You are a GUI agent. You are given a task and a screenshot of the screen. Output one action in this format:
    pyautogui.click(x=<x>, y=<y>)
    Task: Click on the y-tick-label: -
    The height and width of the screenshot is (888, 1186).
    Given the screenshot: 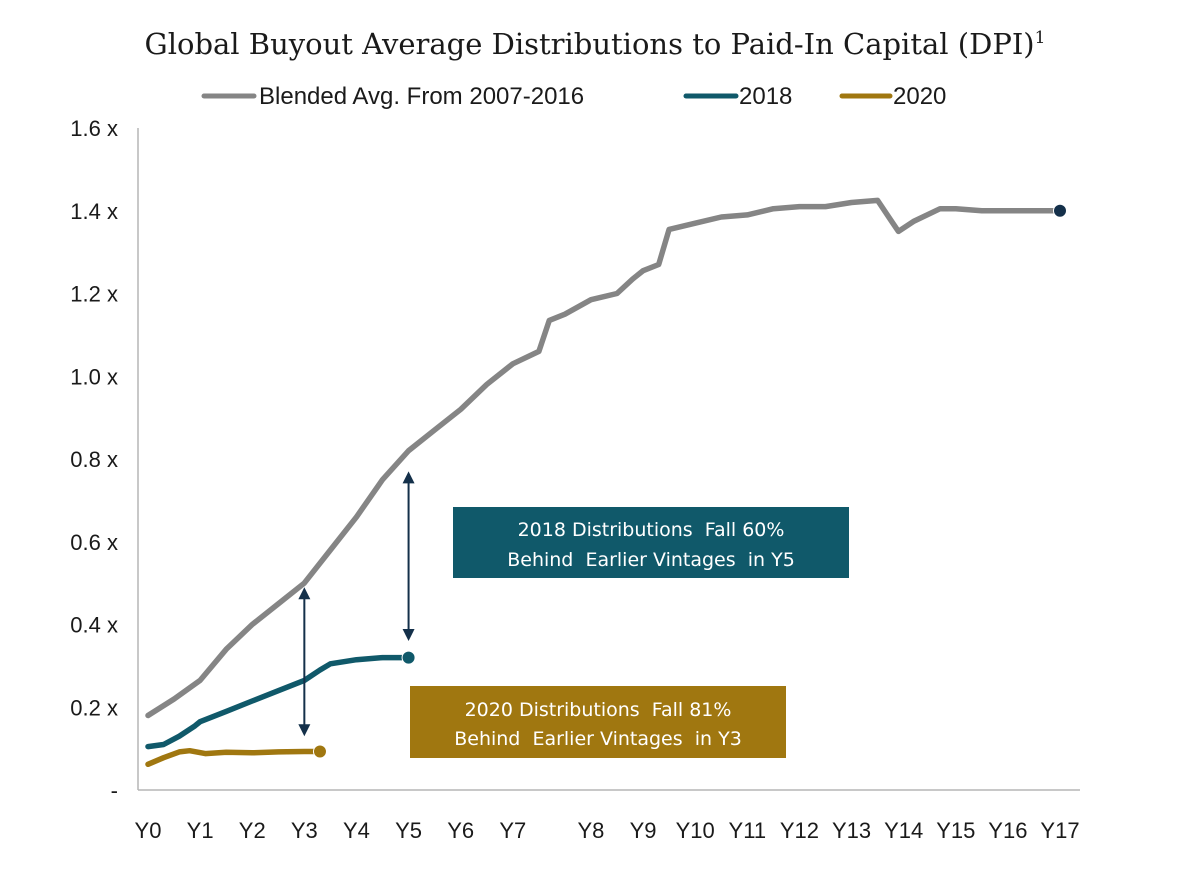 What is the action you would take?
    pyautogui.click(x=114, y=790)
    